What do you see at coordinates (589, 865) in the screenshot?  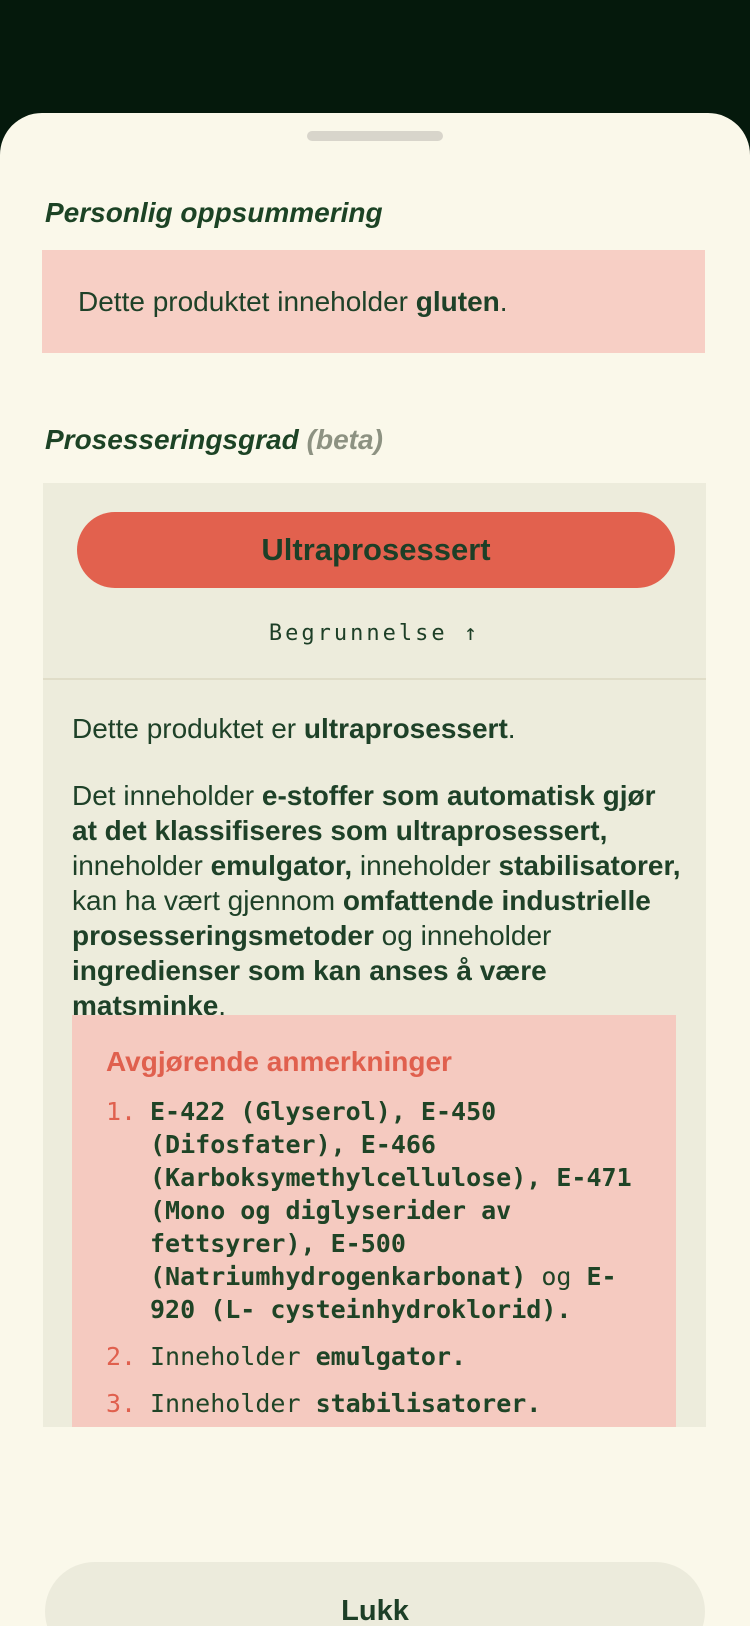 I see `text-segment: stabilisatorer,` at bounding box center [589, 865].